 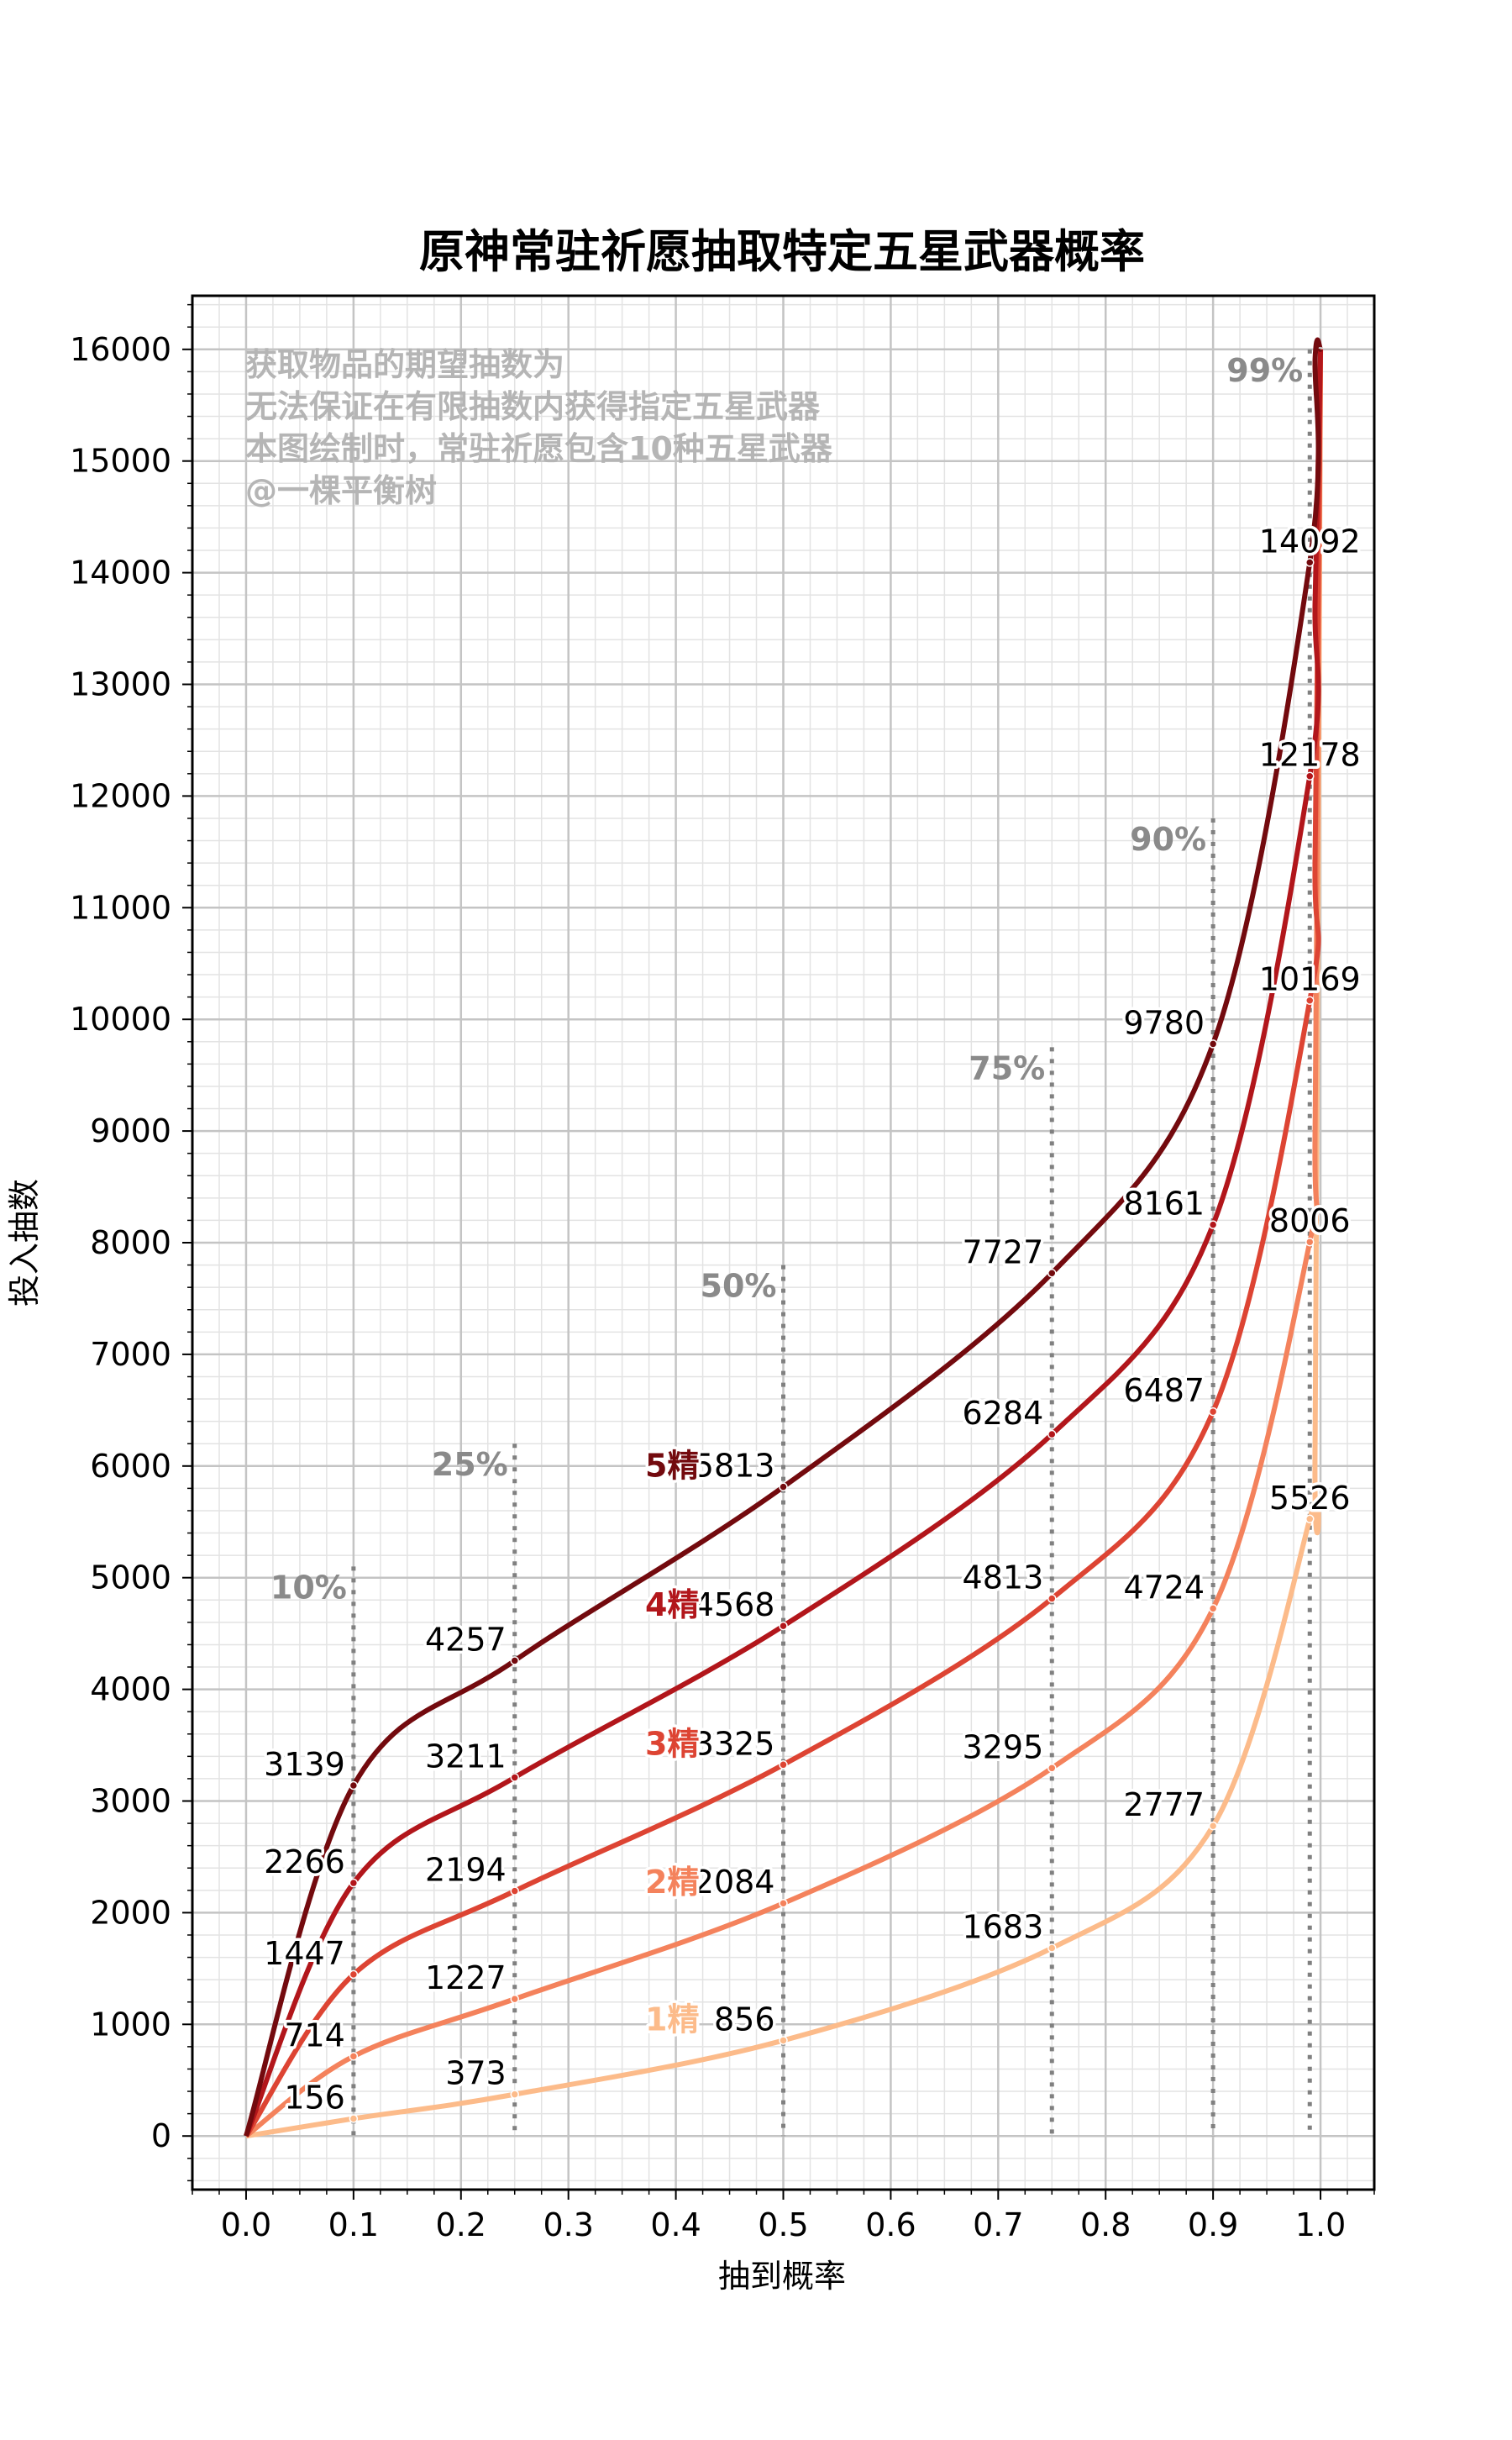 What do you see at coordinates (1007, 1067) in the screenshot?
I see `percentile-label: 75%` at bounding box center [1007, 1067].